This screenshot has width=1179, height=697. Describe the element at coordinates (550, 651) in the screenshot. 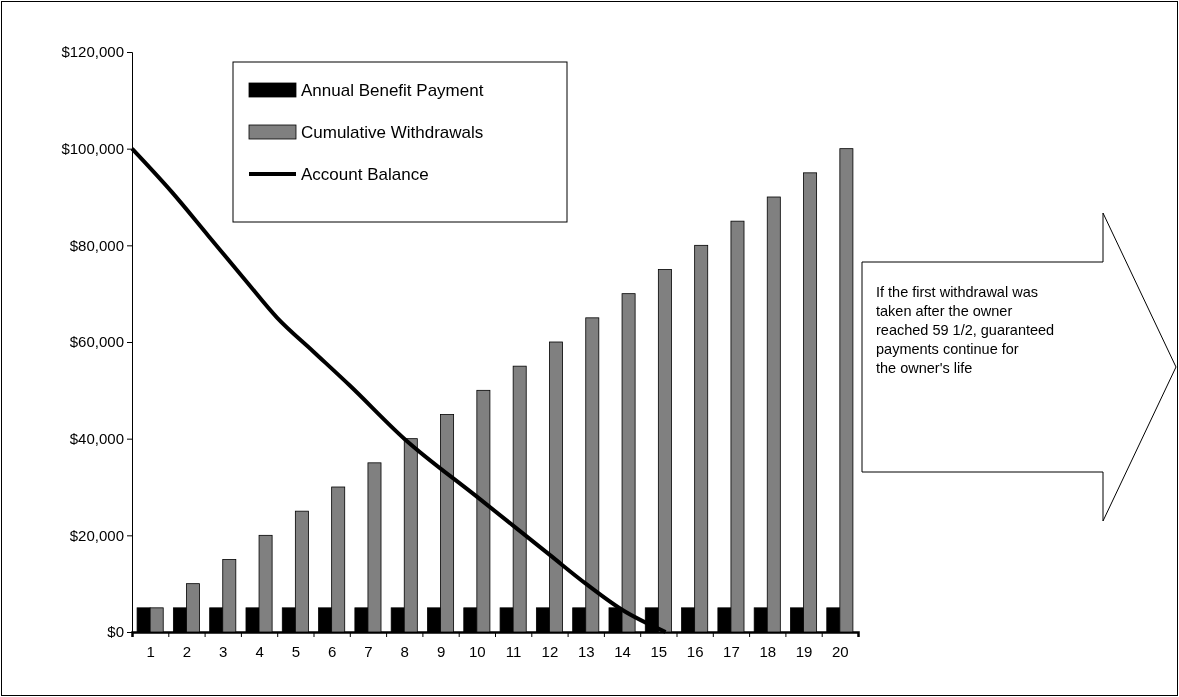

I see `x-tick-label: 12` at that location.